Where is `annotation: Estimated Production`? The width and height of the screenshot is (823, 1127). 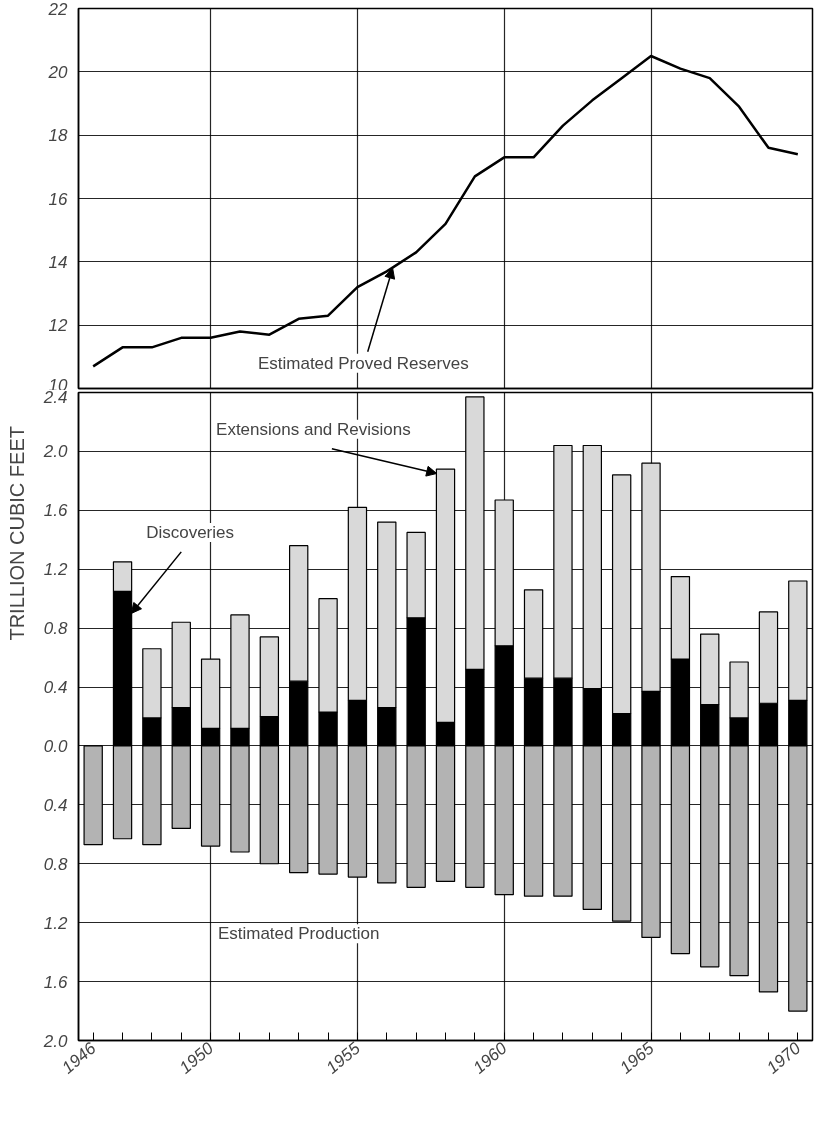
annotation: Estimated Production is located at coordinates (298, 934).